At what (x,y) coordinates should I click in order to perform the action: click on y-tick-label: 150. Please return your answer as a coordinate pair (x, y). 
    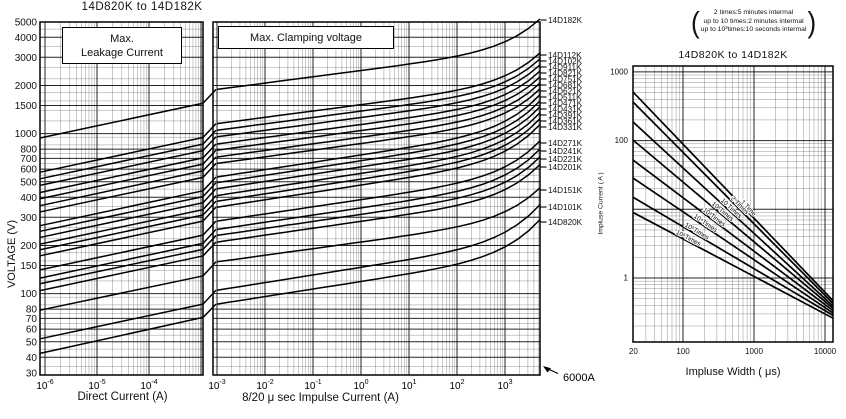
    Looking at the image, I should click on (28, 266).